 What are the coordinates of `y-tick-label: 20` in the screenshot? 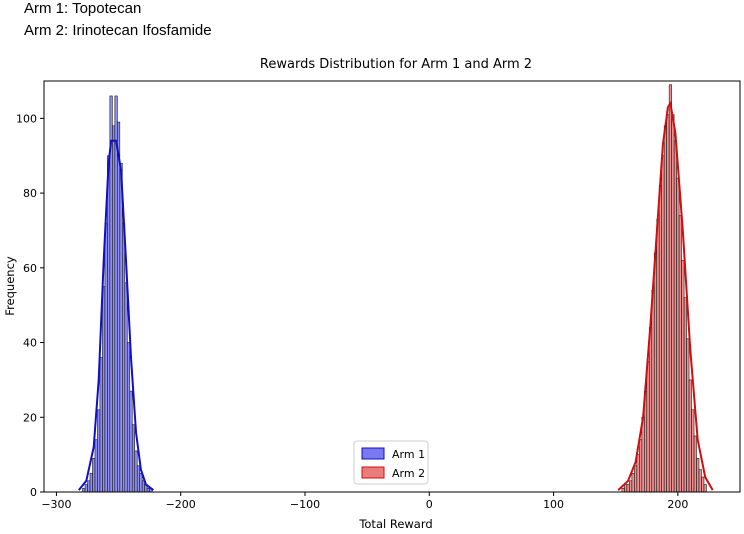 It's located at (30, 417).